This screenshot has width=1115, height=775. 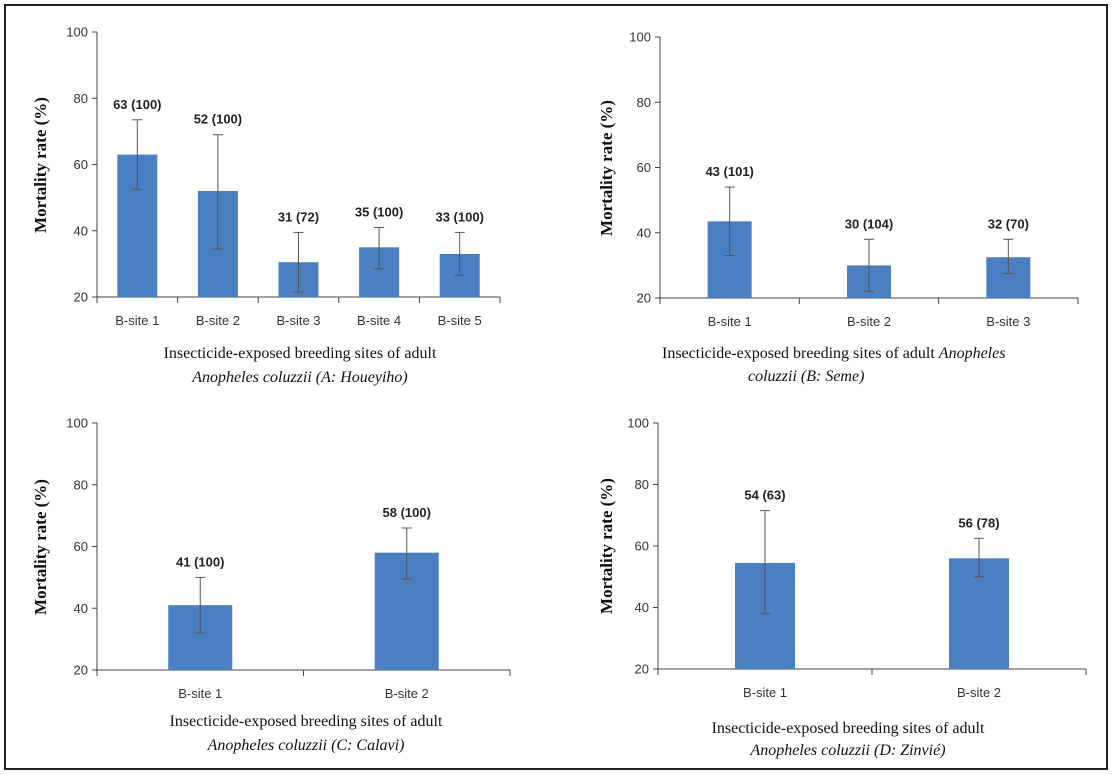 I want to click on data-label: 56 (78), so click(x=978, y=522).